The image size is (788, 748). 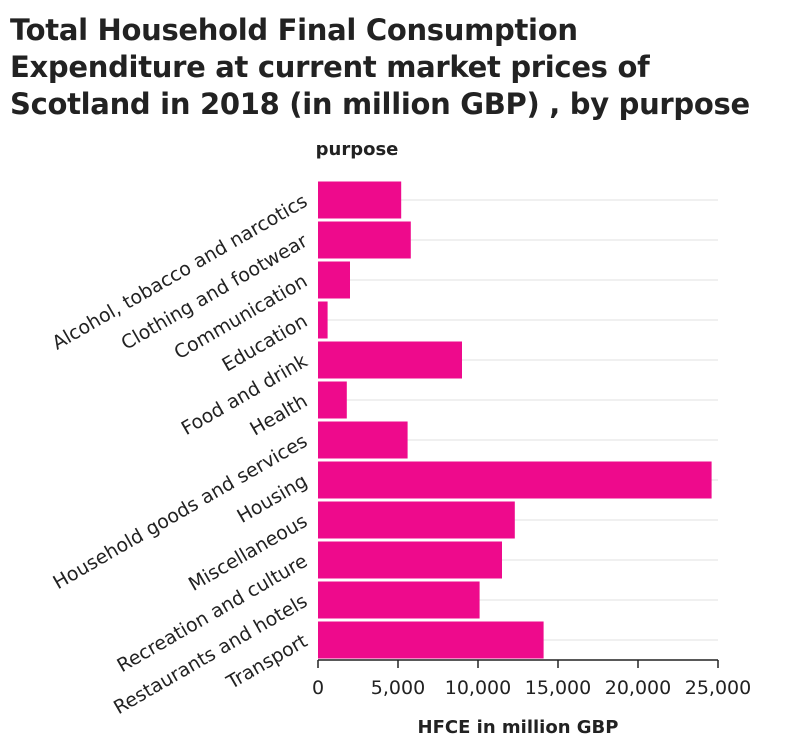 I want to click on x-axis-label: HFCE in million GBP, so click(x=518, y=727).